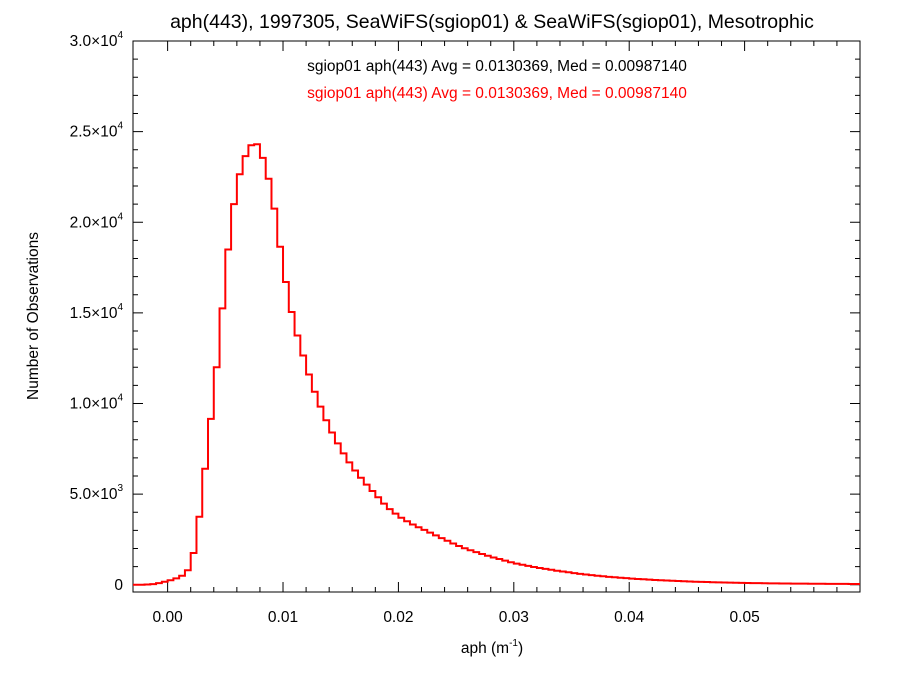  I want to click on y-tick-exponent: 3, so click(120, 488).